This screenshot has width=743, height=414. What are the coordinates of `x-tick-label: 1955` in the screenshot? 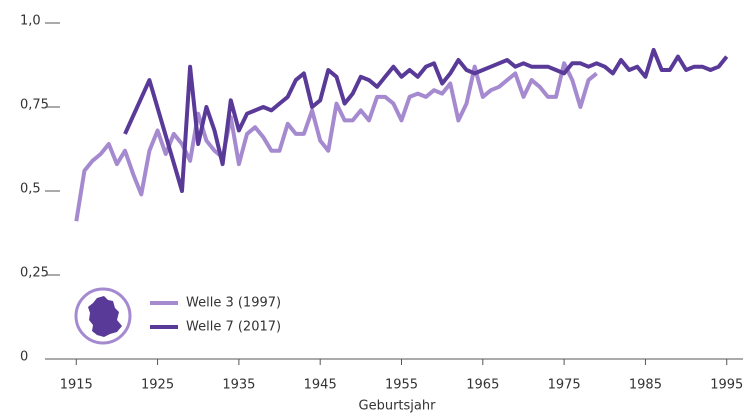 It's located at (401, 385).